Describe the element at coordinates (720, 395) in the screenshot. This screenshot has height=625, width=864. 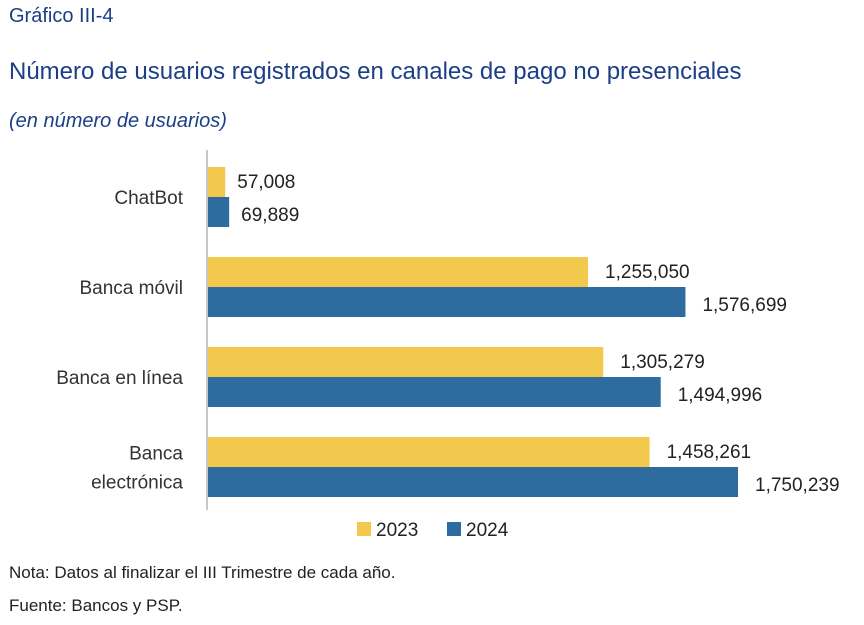
I see `data-label-2024: 1,494,996` at that location.